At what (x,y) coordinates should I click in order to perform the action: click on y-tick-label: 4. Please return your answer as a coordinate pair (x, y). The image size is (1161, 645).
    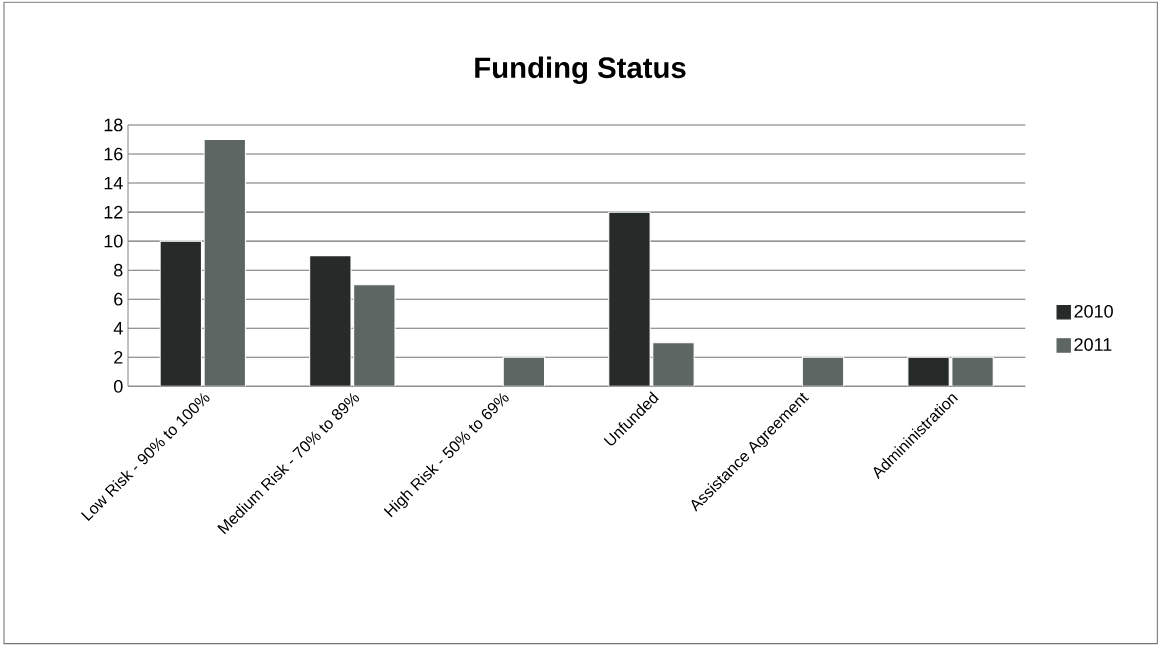
    Looking at the image, I should click on (118, 328).